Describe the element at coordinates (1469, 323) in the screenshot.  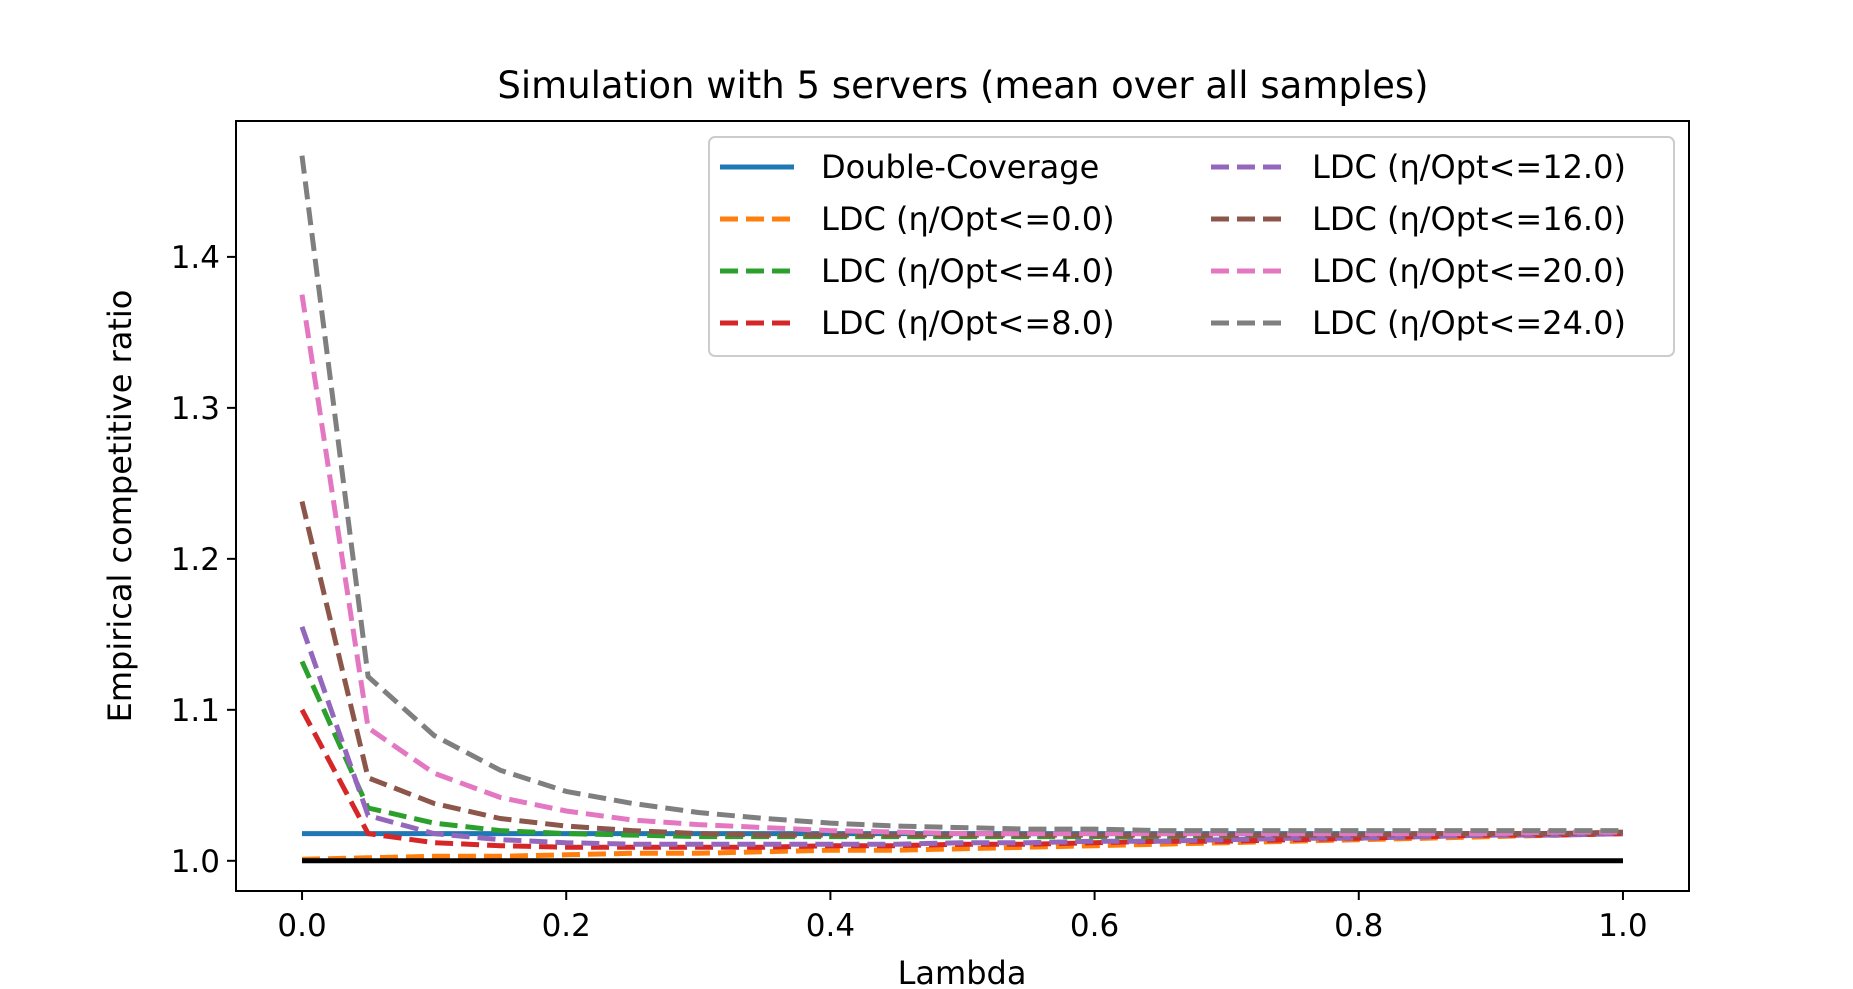
I see `legend-entry-ldc-opt-24-0: LDC (η/Opt<=24.0)` at that location.